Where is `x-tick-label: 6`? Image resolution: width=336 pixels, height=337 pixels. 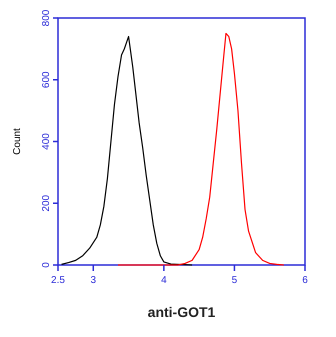 x-tick-label: 6 is located at coordinates (305, 280).